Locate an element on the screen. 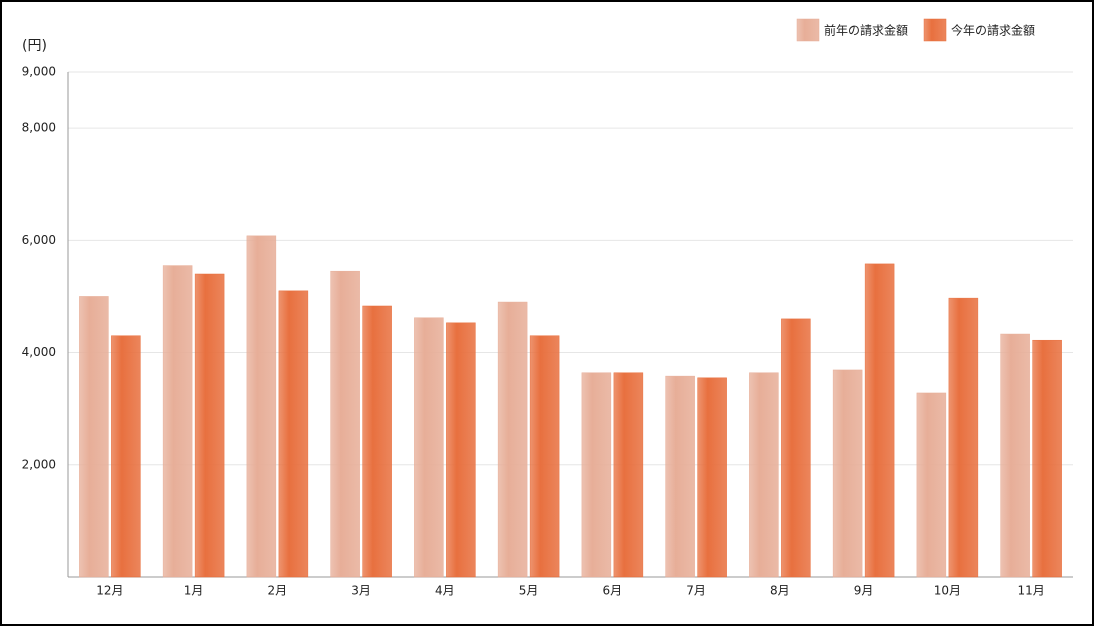 The image size is (1094, 626). y-tick-label: 8,000 is located at coordinates (39, 128).